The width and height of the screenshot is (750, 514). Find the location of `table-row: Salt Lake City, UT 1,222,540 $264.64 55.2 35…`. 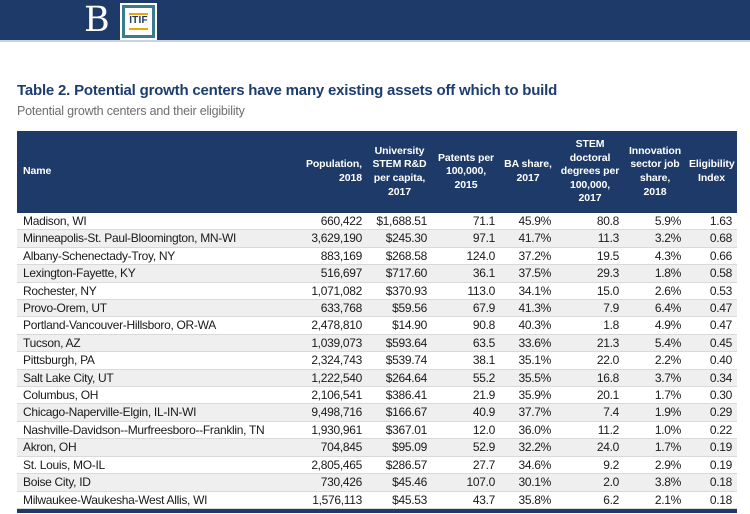

table-row: Salt Lake City, UT 1,222,540 $264.64 55.2 35… is located at coordinates (377, 377).